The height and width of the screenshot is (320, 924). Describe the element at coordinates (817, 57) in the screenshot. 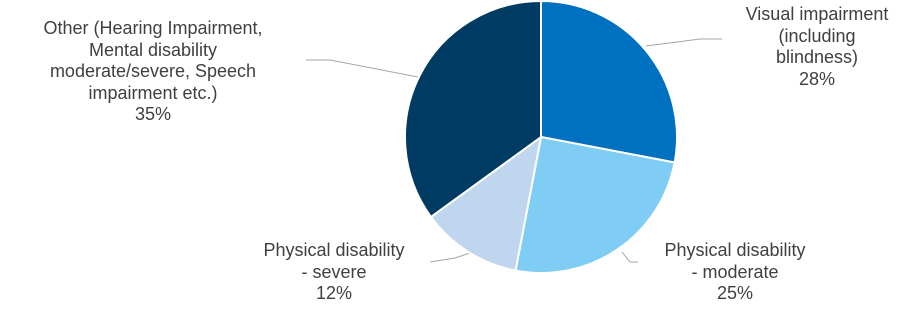

I see `slice-label-line: blindness)` at that location.